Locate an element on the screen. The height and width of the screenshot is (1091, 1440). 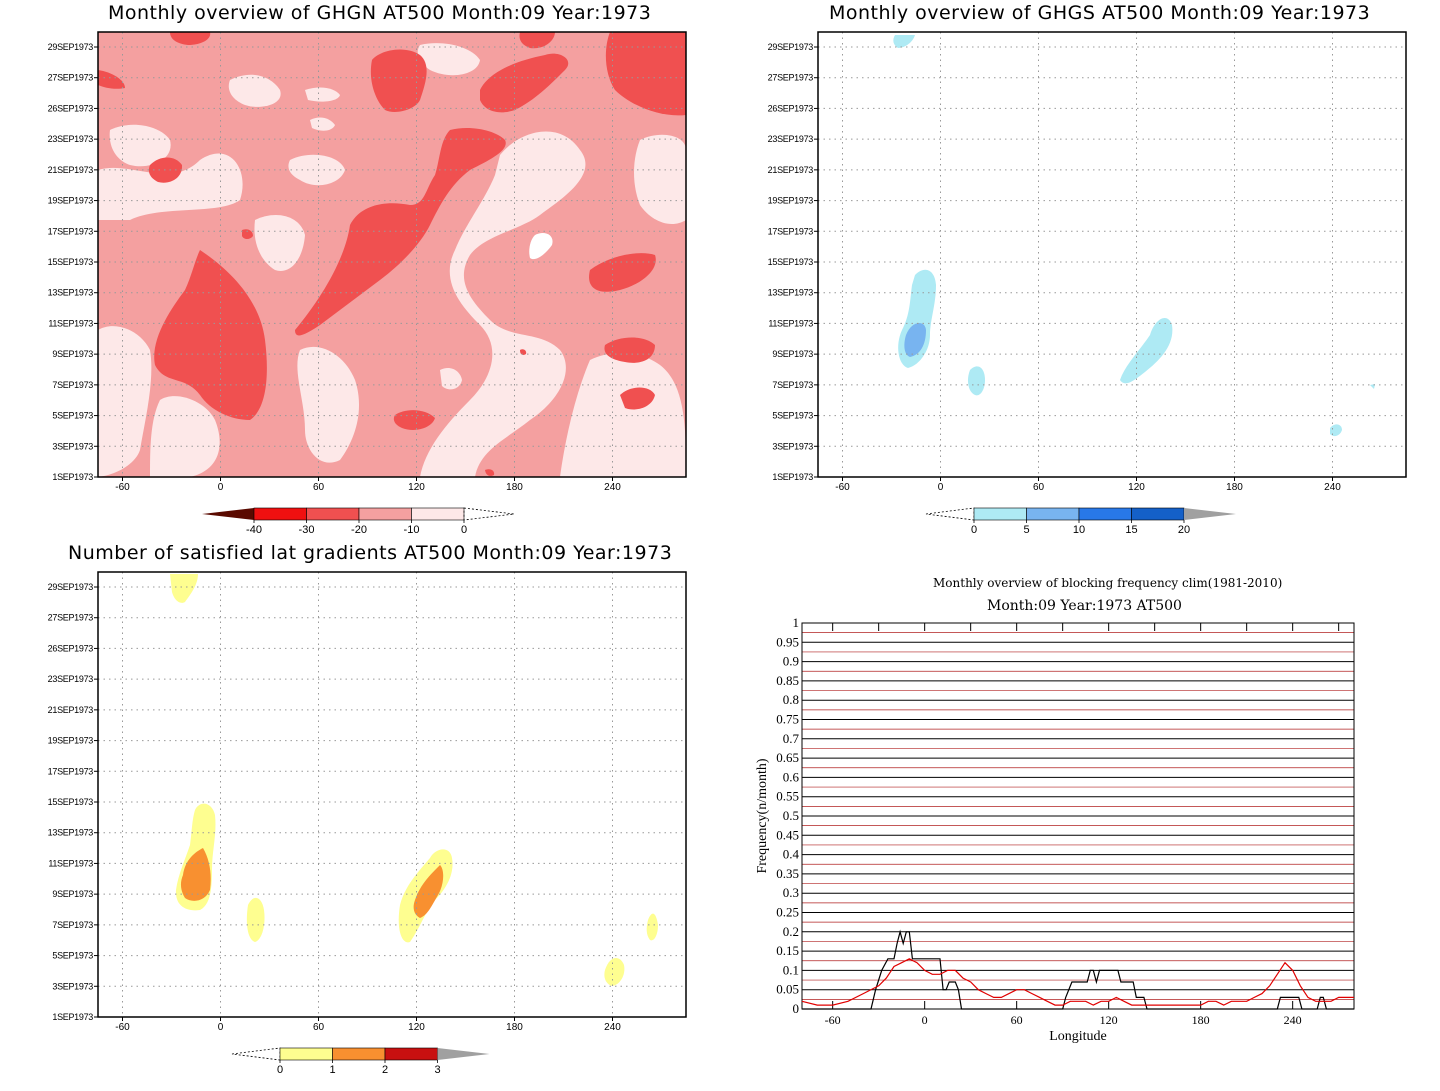
frequency-x-tick-label: -60 is located at coordinates (833, 1020).